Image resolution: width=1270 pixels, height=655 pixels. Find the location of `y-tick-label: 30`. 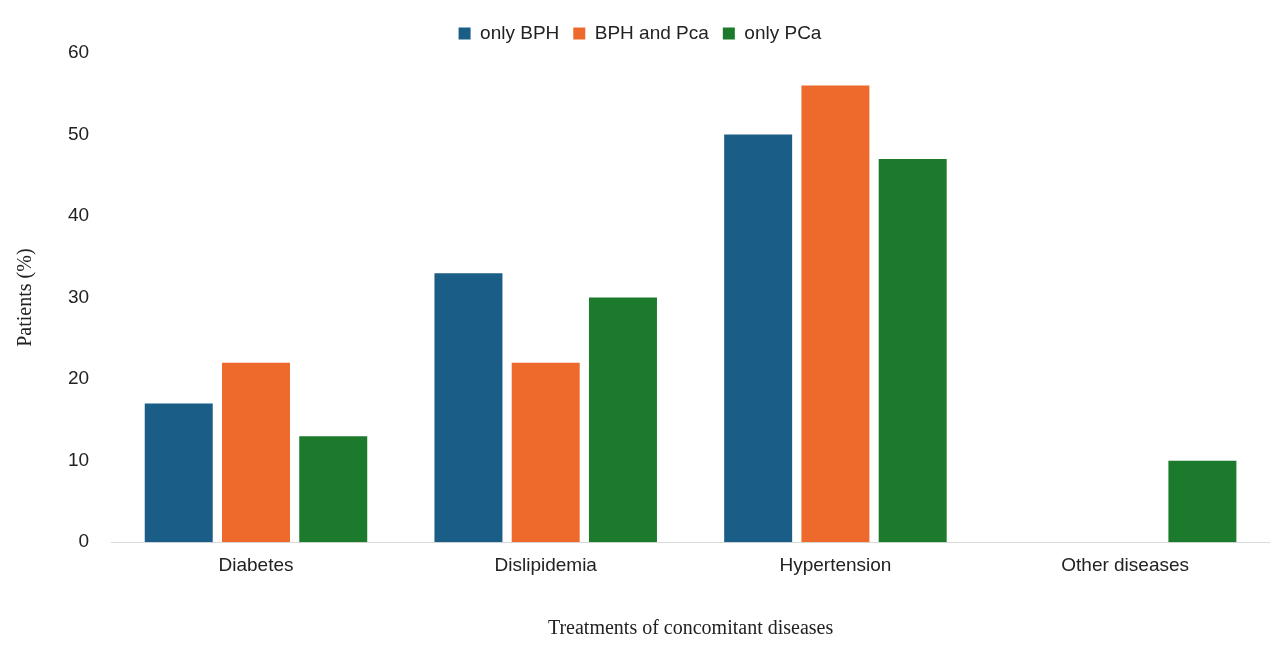

y-tick-label: 30 is located at coordinates (78, 296).